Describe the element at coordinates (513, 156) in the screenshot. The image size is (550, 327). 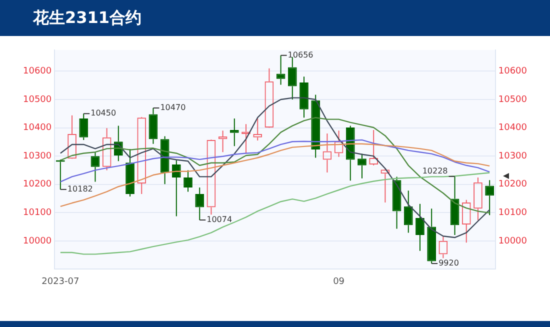
I see `y2-tick-label: 10300` at that location.